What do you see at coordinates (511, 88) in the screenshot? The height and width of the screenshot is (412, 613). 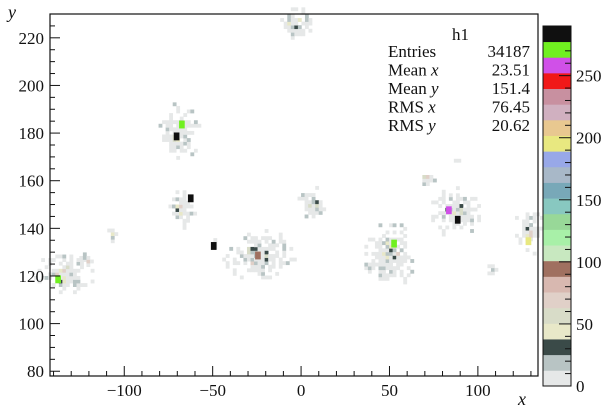 I see `stats-row-value: 151.4` at bounding box center [511, 88].